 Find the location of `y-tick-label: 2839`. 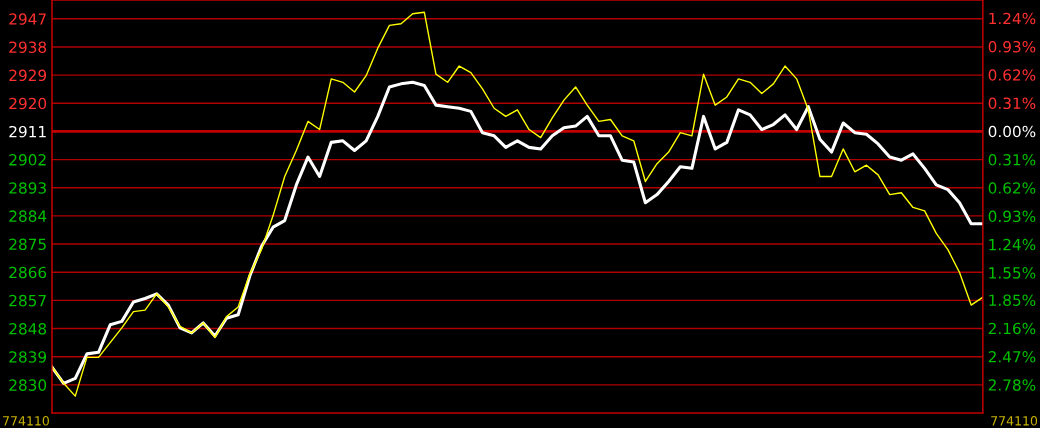

y-tick-label: 2839 is located at coordinates (28, 357).